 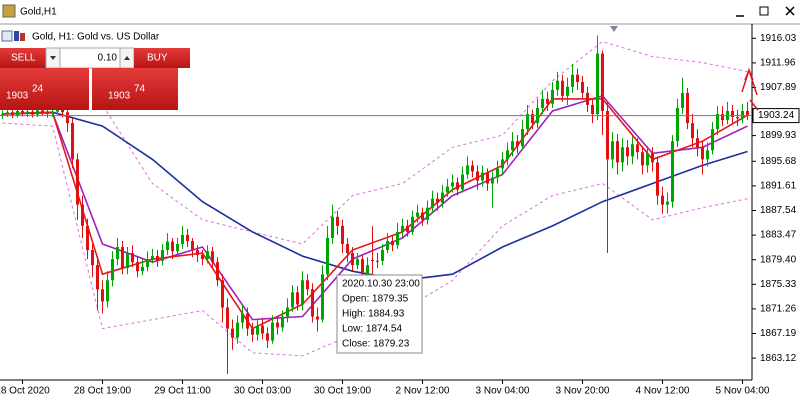 I want to click on x-tick-label: 28 Oct 19:00, so click(x=103, y=391).